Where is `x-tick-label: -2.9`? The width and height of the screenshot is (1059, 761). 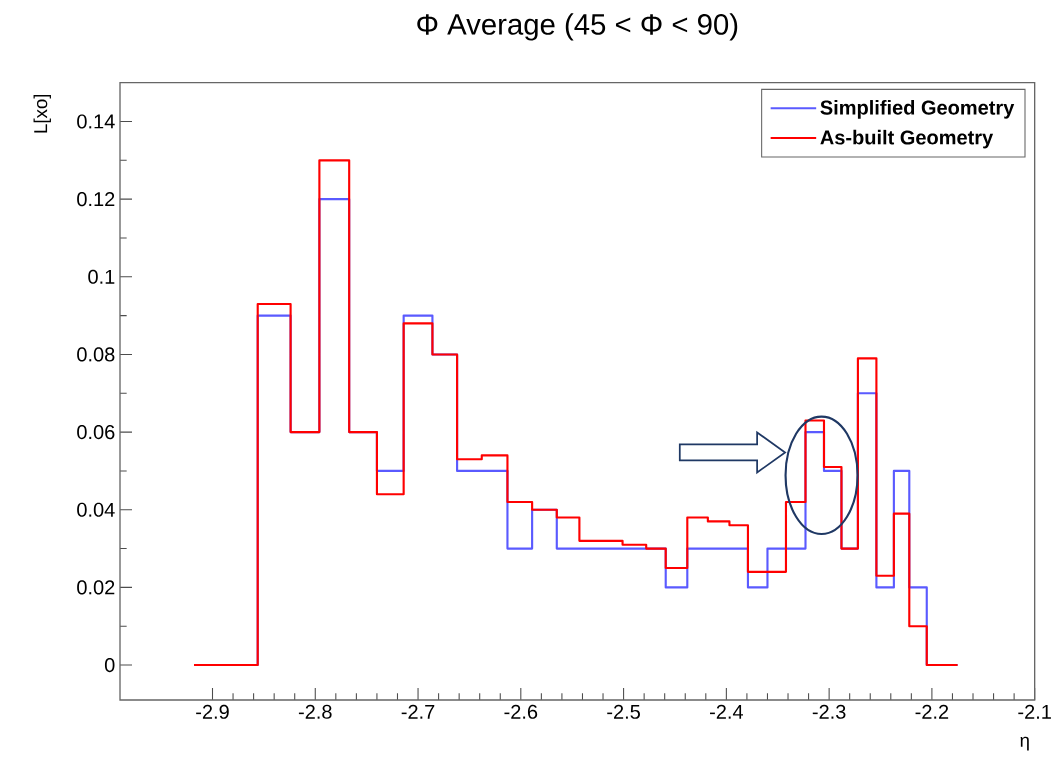 x-tick-label: -2.9 is located at coordinates (212, 711).